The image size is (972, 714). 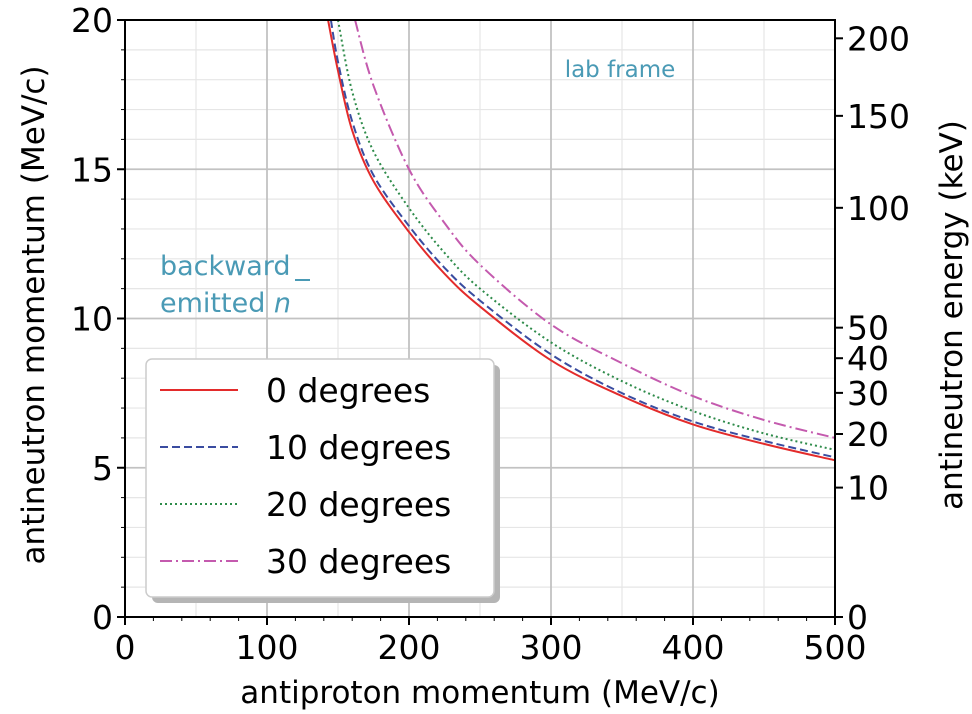 I want to click on backward-annotation: backward, so click(x=225, y=266).